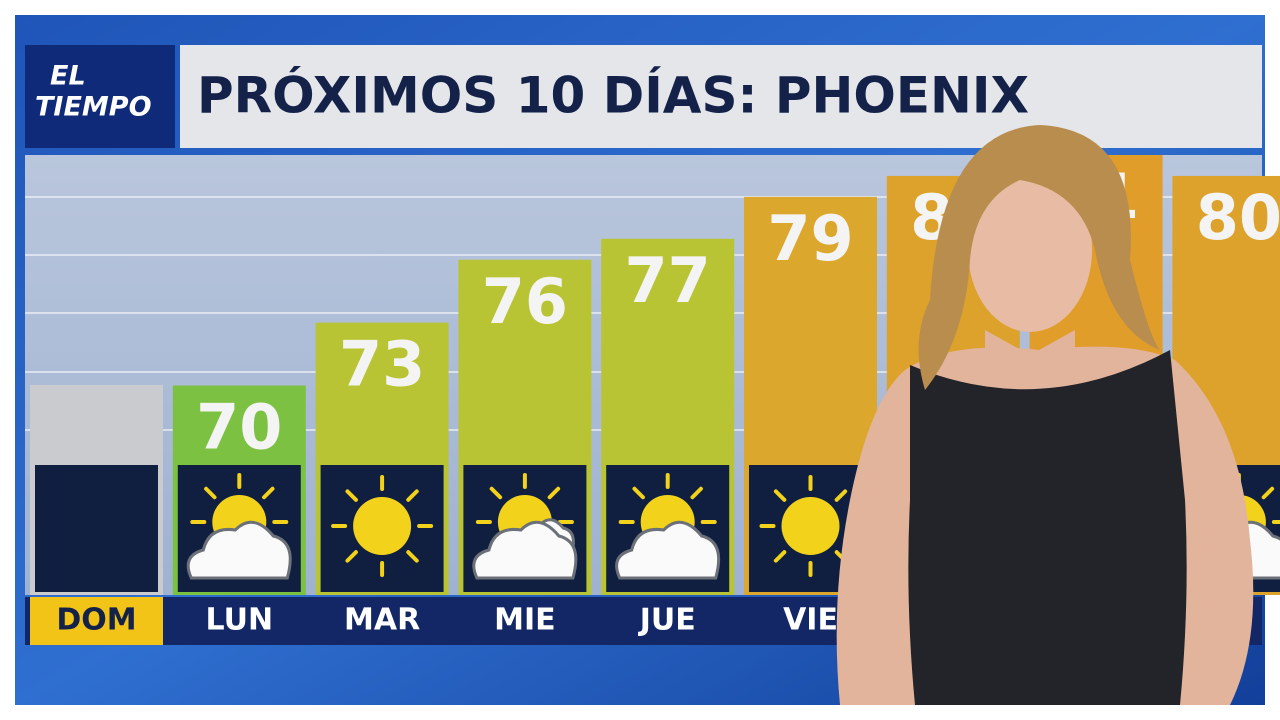 This screenshot has height=720, width=1280. I want to click on x-tick-label: VIE, so click(810, 620).